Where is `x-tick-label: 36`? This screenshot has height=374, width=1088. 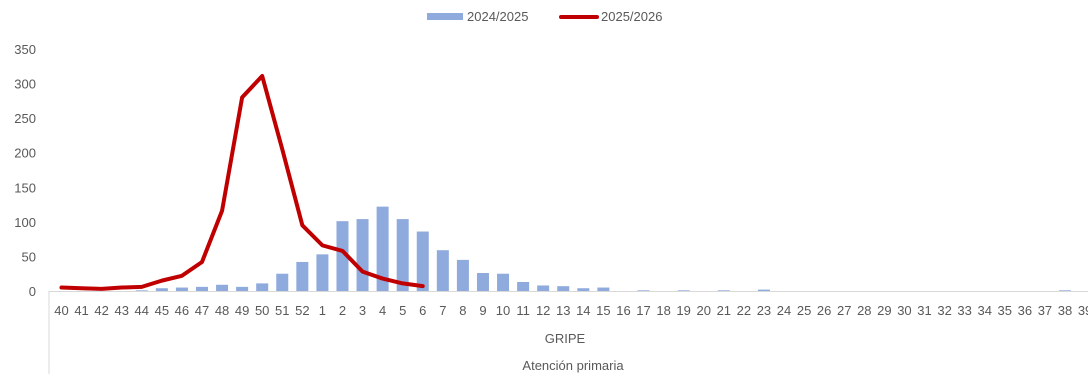 x-tick-label: 36 is located at coordinates (1025, 310).